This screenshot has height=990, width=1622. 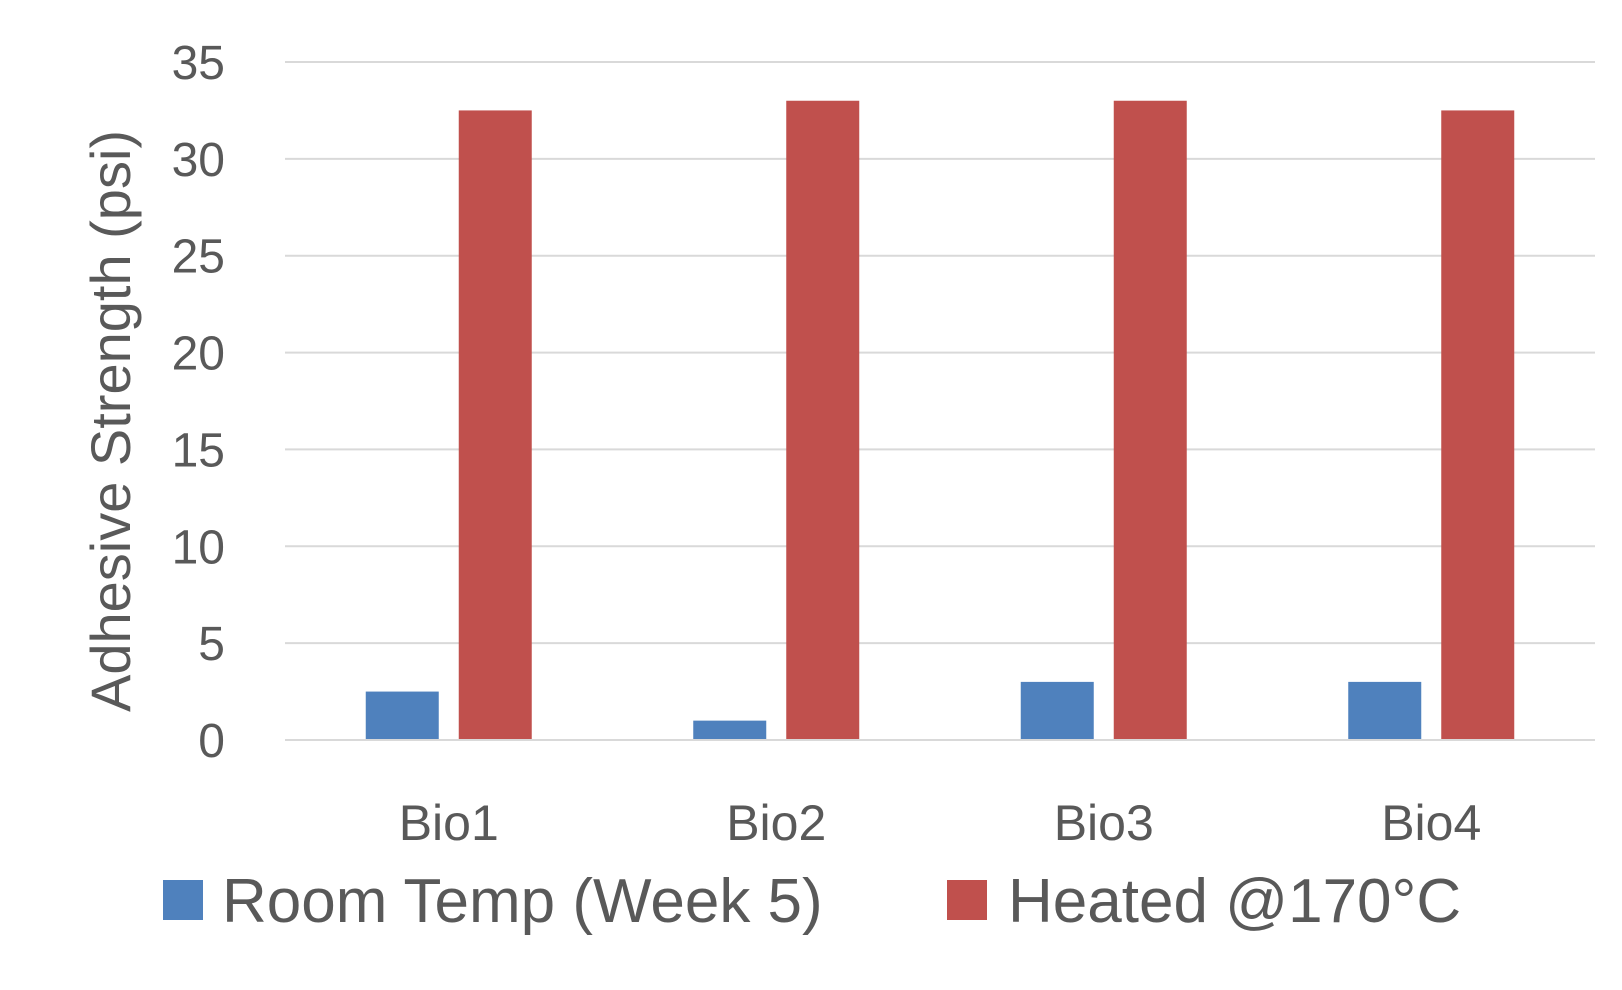 I want to click on y-tick-label: 35, so click(x=198, y=63).